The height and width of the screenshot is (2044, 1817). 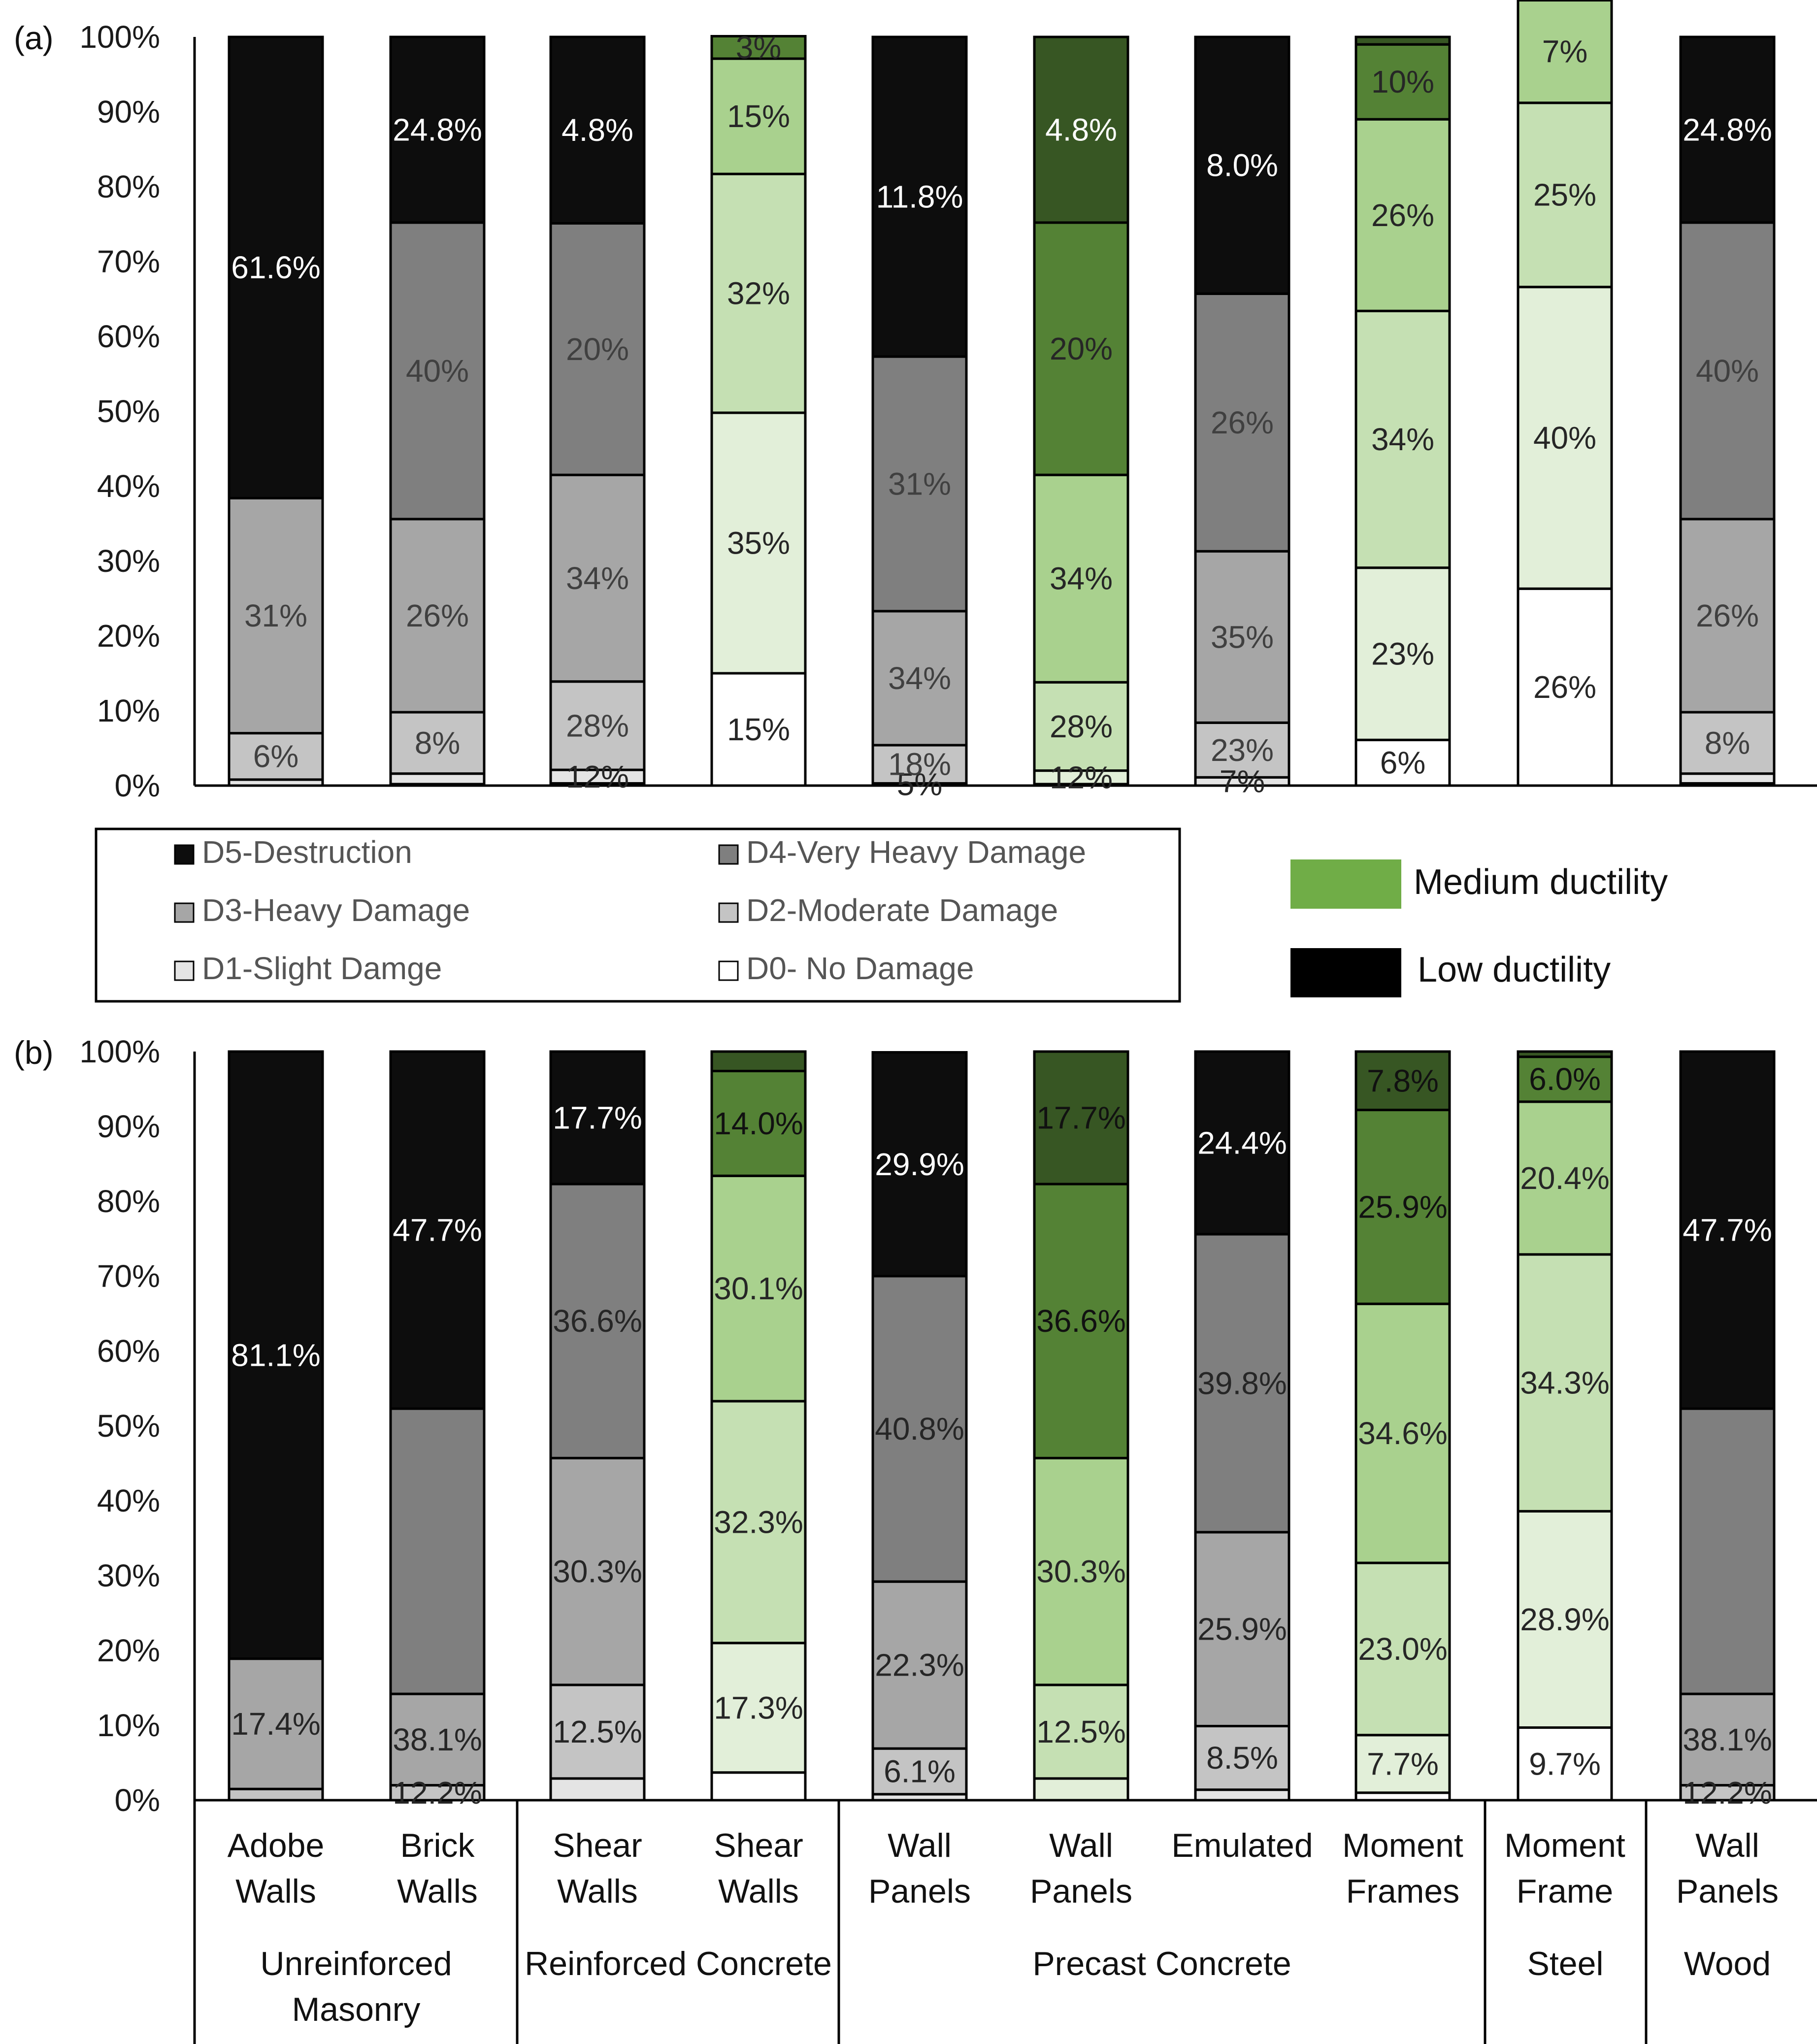 What do you see at coordinates (919, 764) in the screenshot?
I see `data-label-d2: 18%` at bounding box center [919, 764].